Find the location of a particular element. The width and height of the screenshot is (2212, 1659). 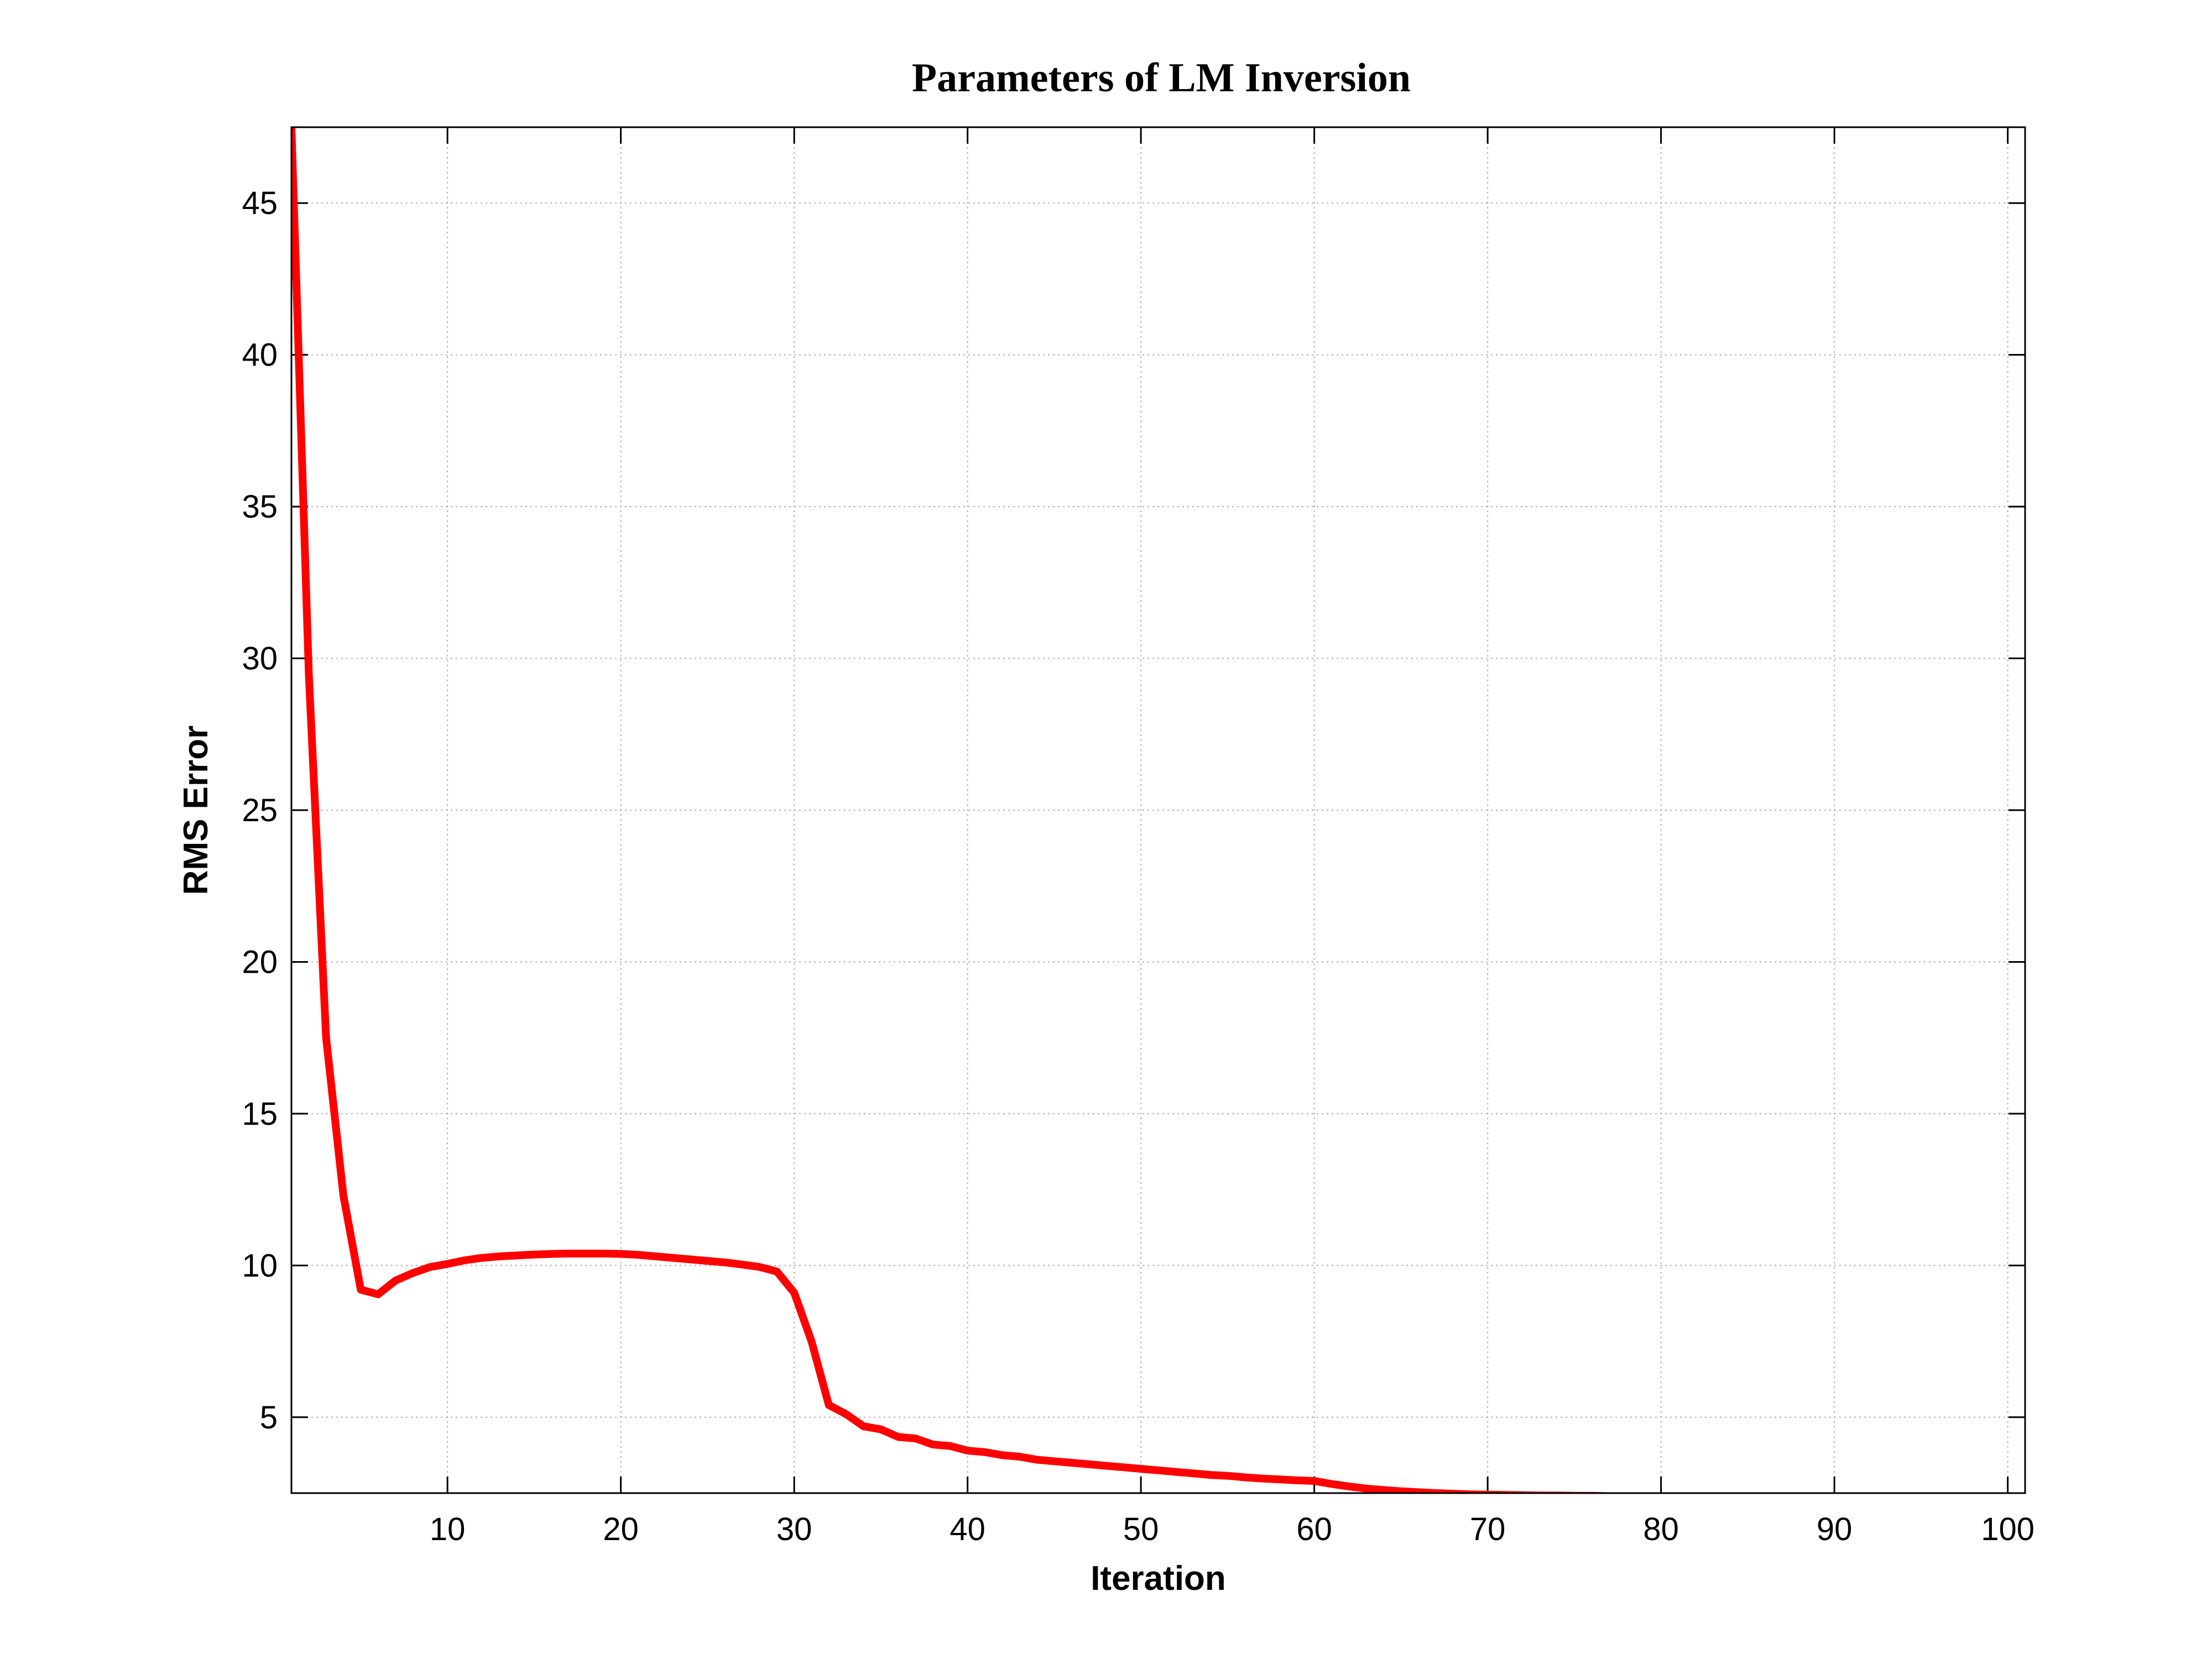

y-tick-label: 35 is located at coordinates (260, 507).